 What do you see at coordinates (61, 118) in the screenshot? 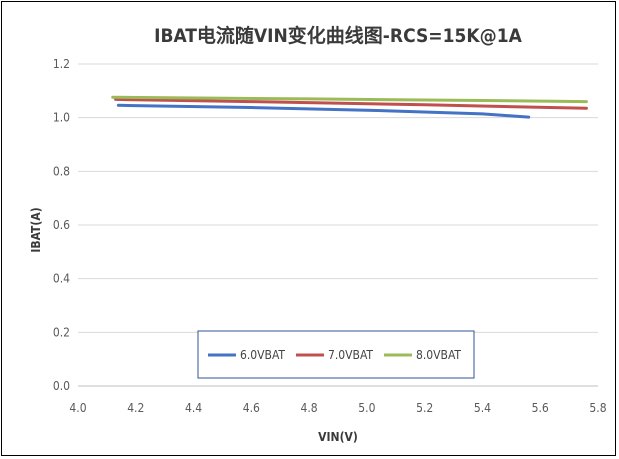
I see `y-tick-label: 1.0` at bounding box center [61, 118].